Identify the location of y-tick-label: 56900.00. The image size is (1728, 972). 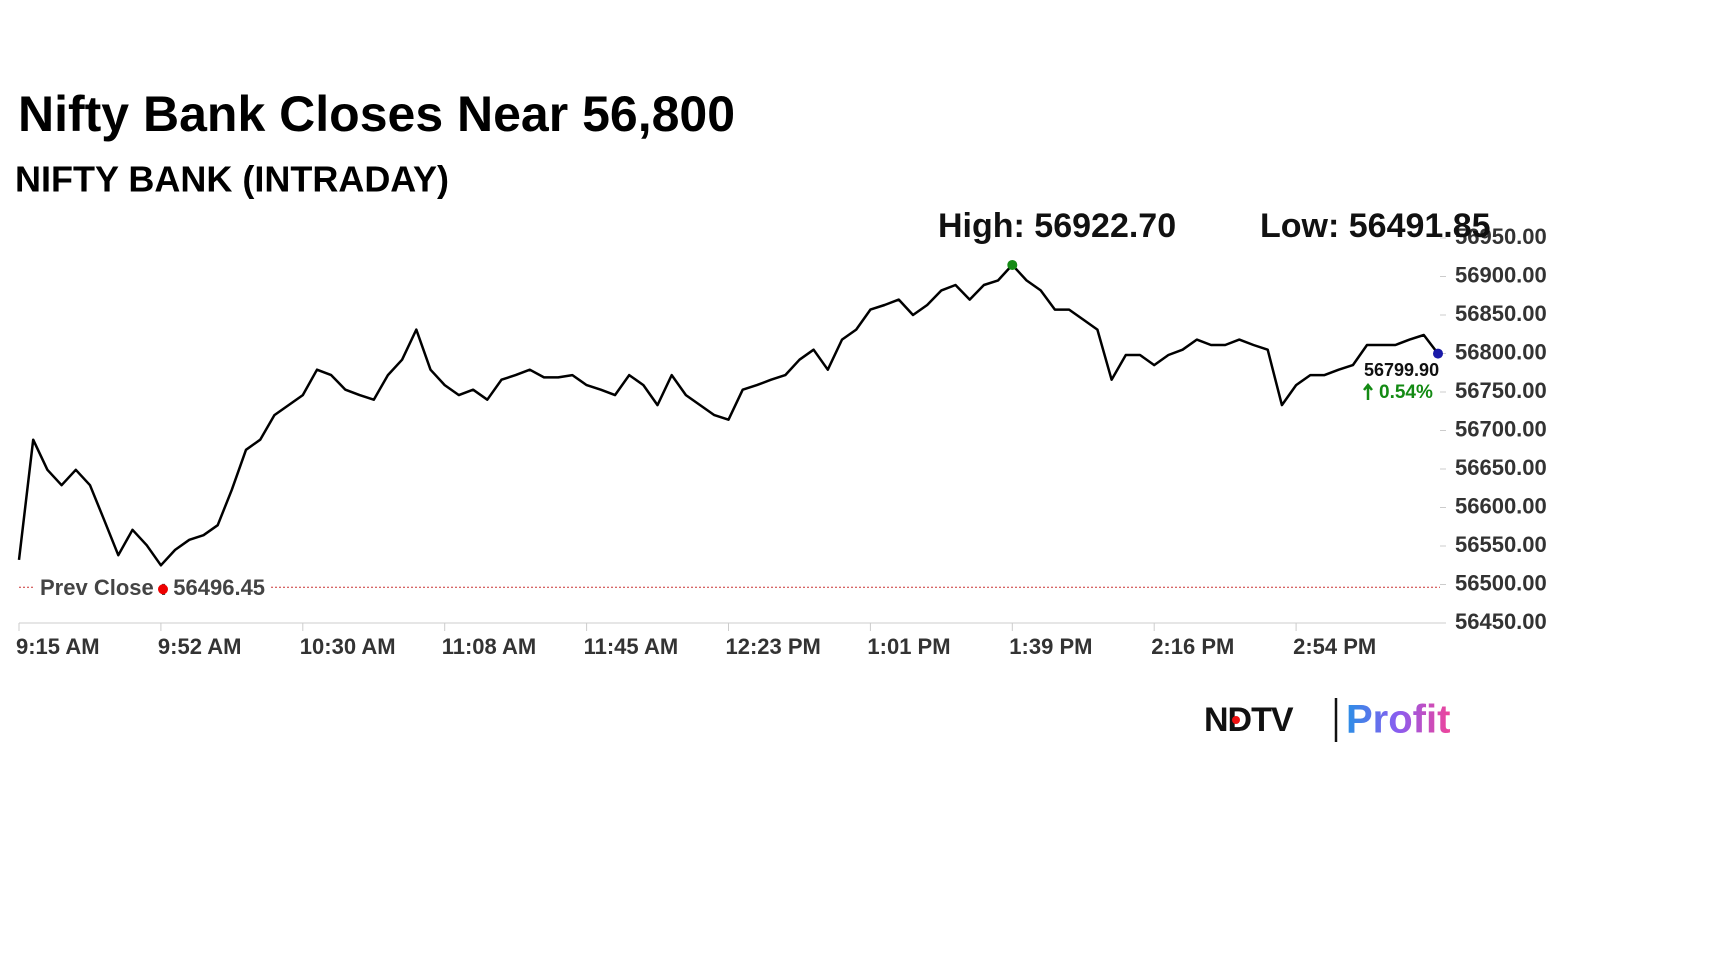
(1501, 274).